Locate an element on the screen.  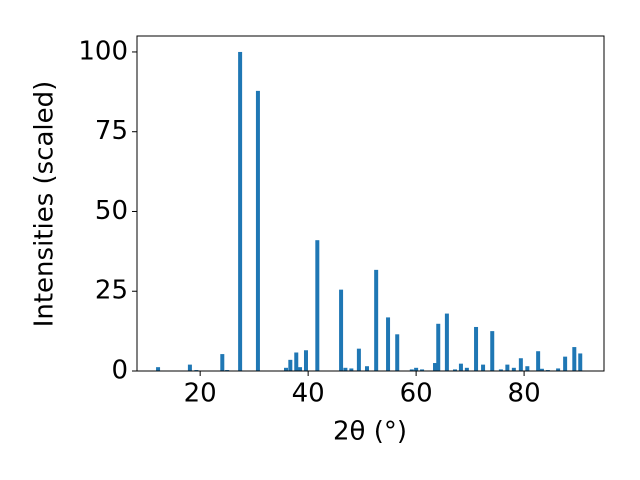
y-tick-label: 0 is located at coordinates (119, 371).